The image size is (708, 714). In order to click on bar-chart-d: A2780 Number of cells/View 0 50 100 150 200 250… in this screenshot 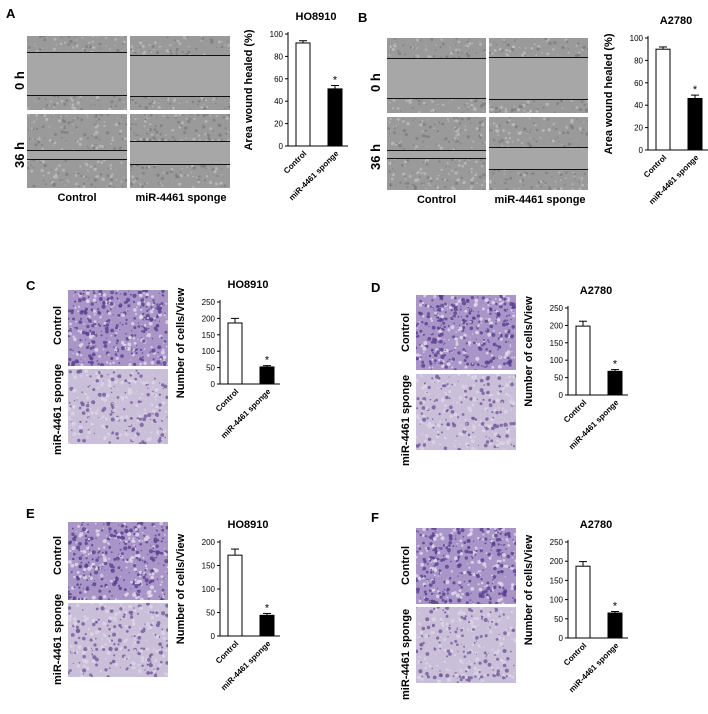, I will do `click(575, 368)`.